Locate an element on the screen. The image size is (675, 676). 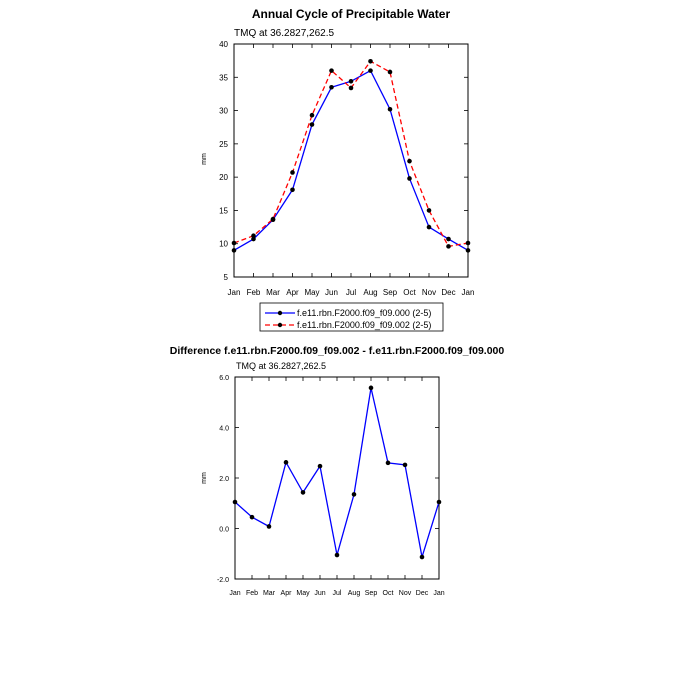
y-tick-label: 20 is located at coordinates (223, 177).